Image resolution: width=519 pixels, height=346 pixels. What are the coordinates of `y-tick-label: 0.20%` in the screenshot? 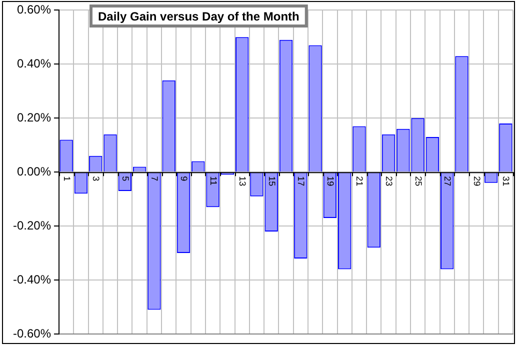 It's located at (34, 117).